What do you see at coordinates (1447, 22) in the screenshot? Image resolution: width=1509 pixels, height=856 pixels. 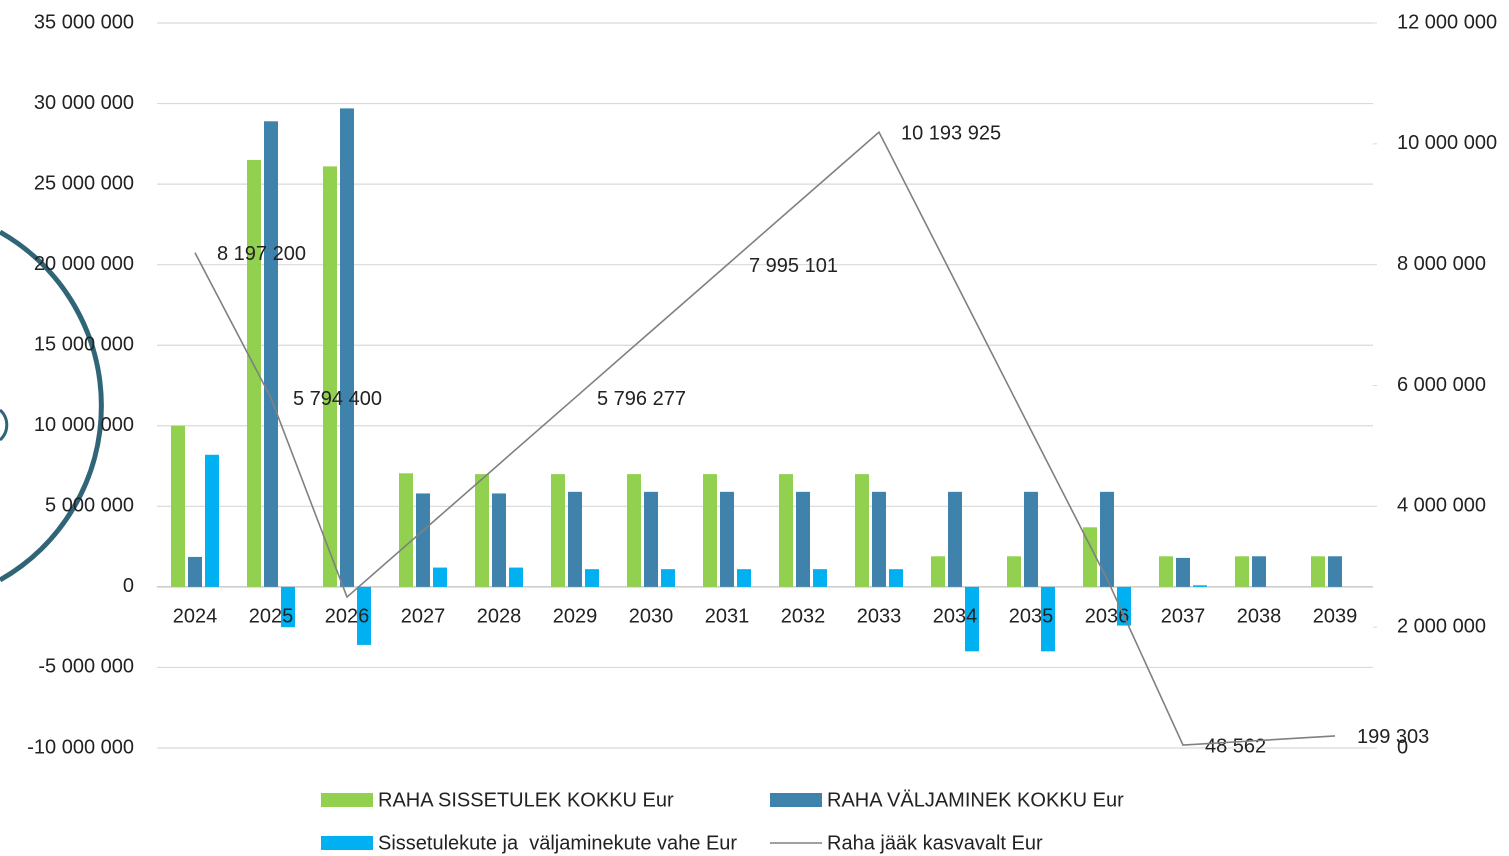 I see `y2-tick-label: 12 000 000` at bounding box center [1447, 22].